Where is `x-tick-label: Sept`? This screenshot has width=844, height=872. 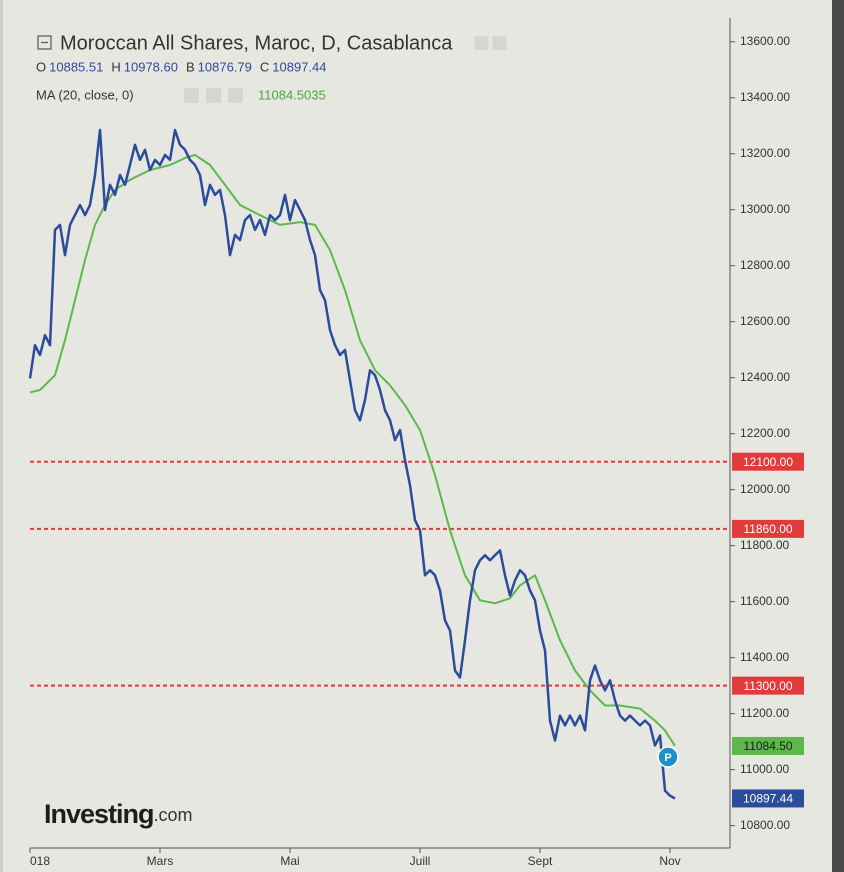 x-tick-label: Sept is located at coordinates (540, 861).